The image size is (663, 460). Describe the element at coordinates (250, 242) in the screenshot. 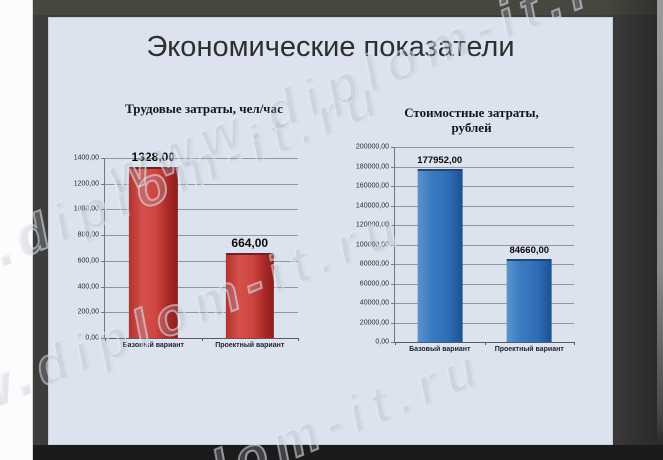

I see `bar-value-label: 664,00` at that location.